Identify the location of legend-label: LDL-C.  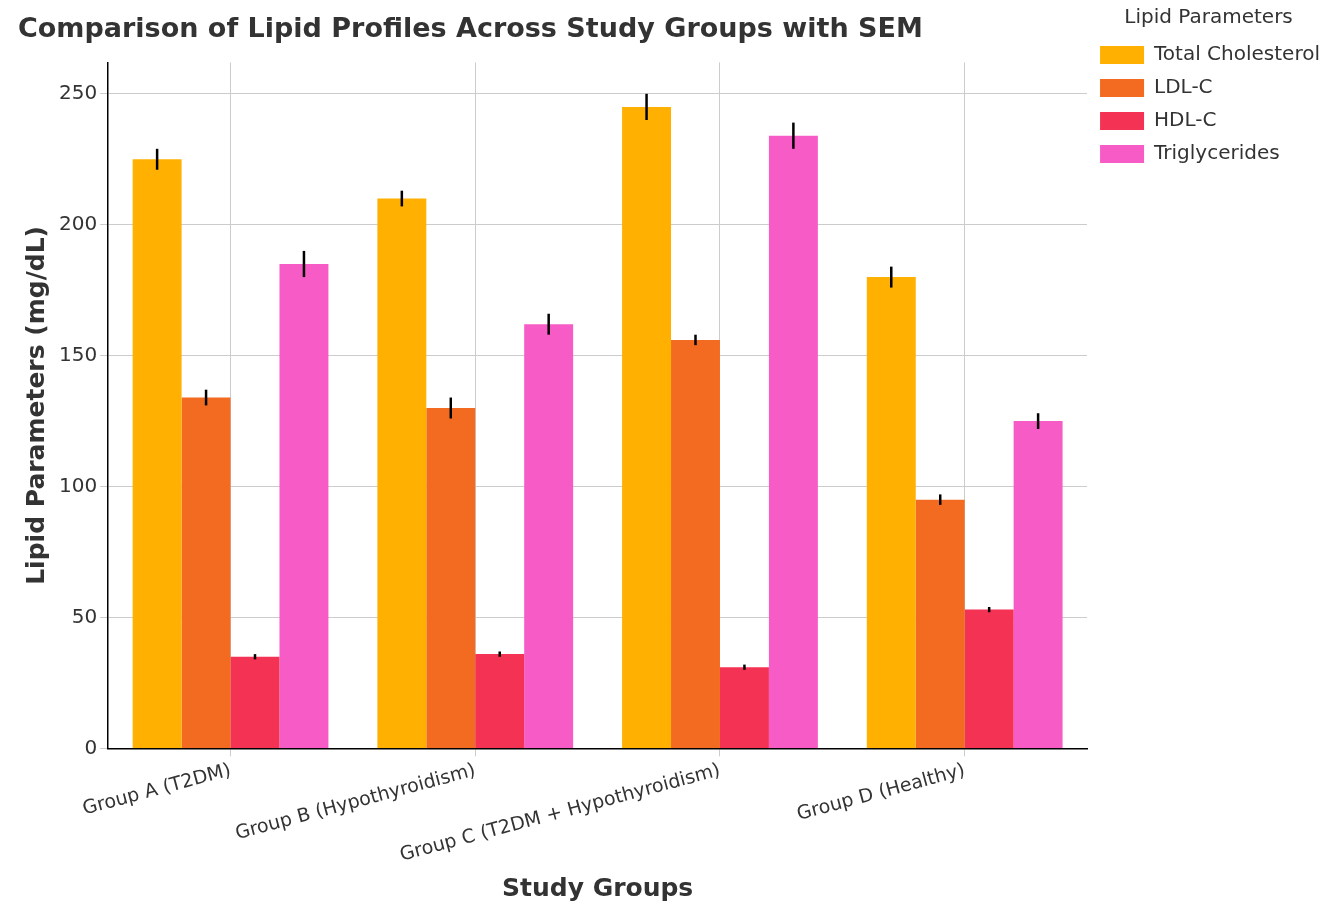
(1183, 86).